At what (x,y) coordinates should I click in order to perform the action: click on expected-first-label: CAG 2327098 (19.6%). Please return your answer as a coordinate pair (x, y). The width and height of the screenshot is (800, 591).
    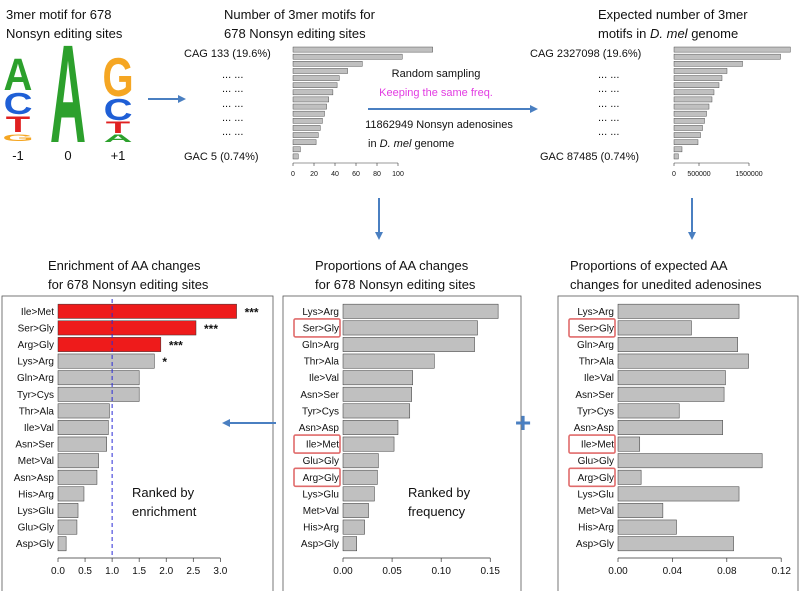
    Looking at the image, I should click on (585, 54).